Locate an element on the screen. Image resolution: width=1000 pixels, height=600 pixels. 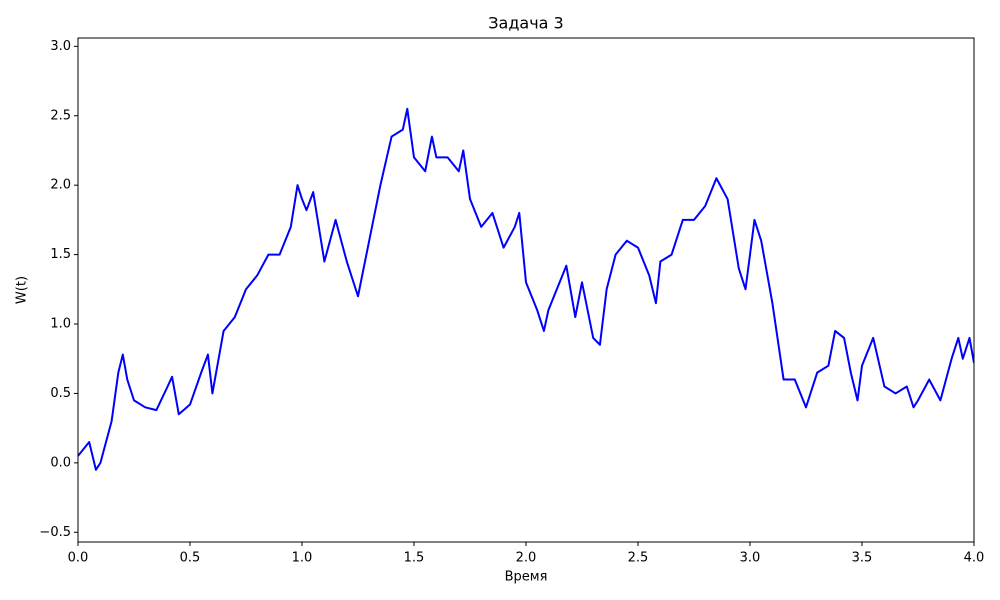
y-tick-label: 2.5 is located at coordinates (60, 115).